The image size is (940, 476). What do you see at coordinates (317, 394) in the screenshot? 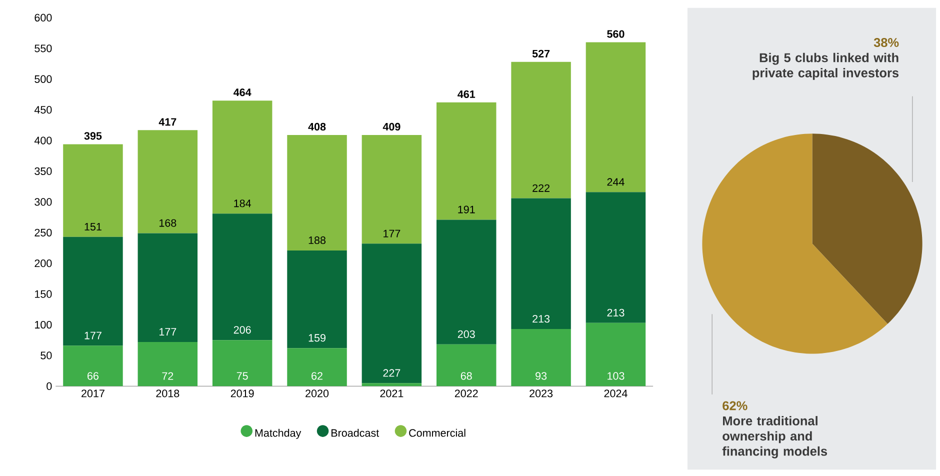
I see `x-tick-label: 2020` at bounding box center [317, 394].